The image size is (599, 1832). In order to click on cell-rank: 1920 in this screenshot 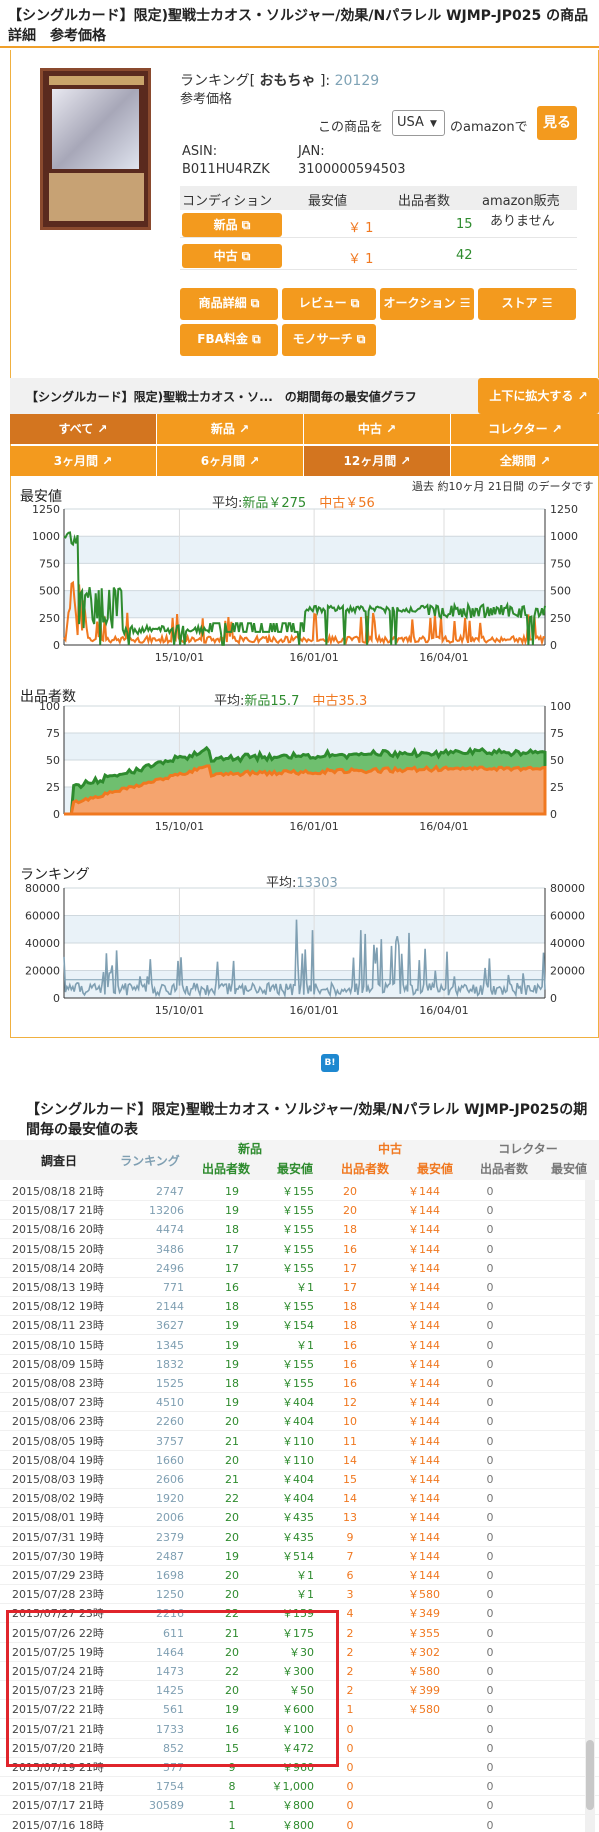, I will do `click(170, 1499)`.